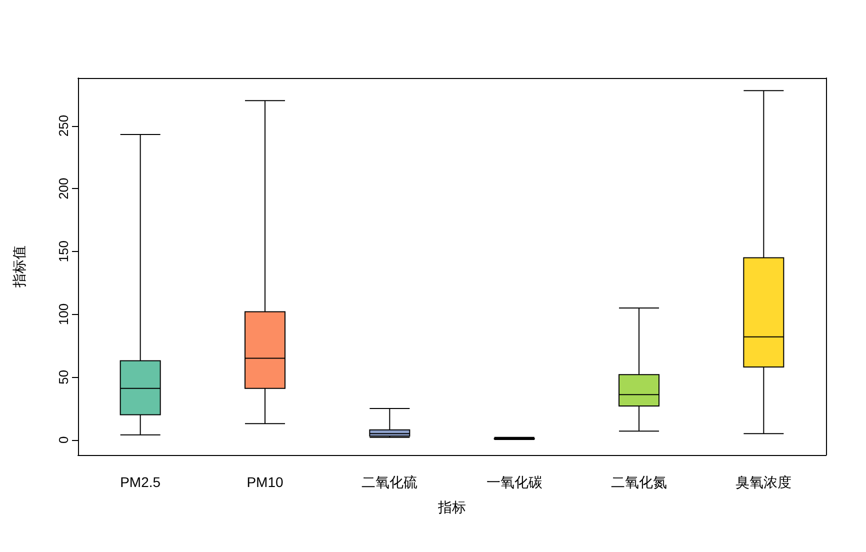  Describe the element at coordinates (639, 482) in the screenshot. I see `x-tick-label: 二氧化氮` at that location.